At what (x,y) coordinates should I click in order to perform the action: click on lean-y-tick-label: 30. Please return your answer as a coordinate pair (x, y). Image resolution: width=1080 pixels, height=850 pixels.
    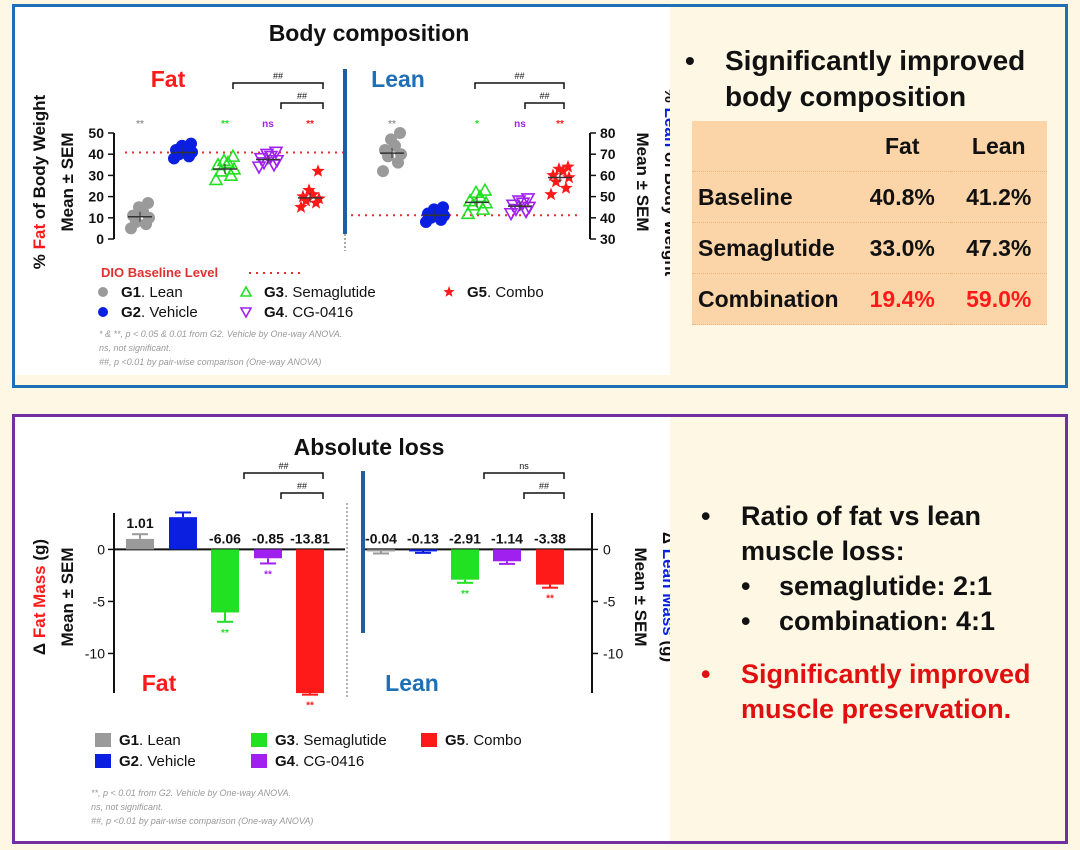
    Looking at the image, I should click on (608, 239).